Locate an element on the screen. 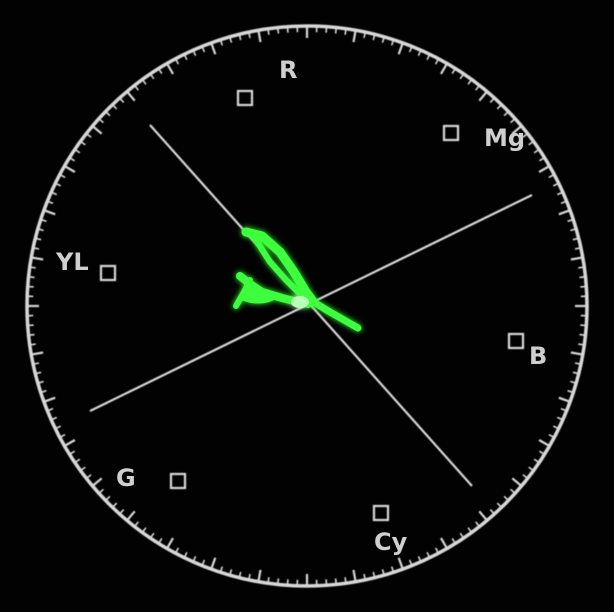 This screenshot has width=614, height=612. target-box-g is located at coordinates (178, 481).